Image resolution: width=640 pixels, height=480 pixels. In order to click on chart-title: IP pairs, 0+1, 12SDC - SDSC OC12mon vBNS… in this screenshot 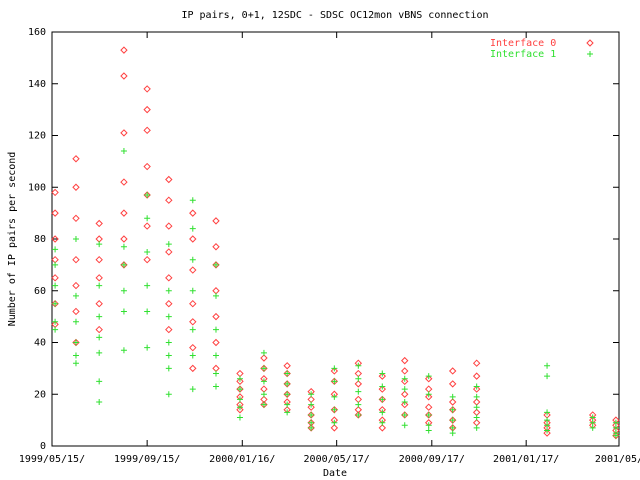, I will do `click(334, 15)`.